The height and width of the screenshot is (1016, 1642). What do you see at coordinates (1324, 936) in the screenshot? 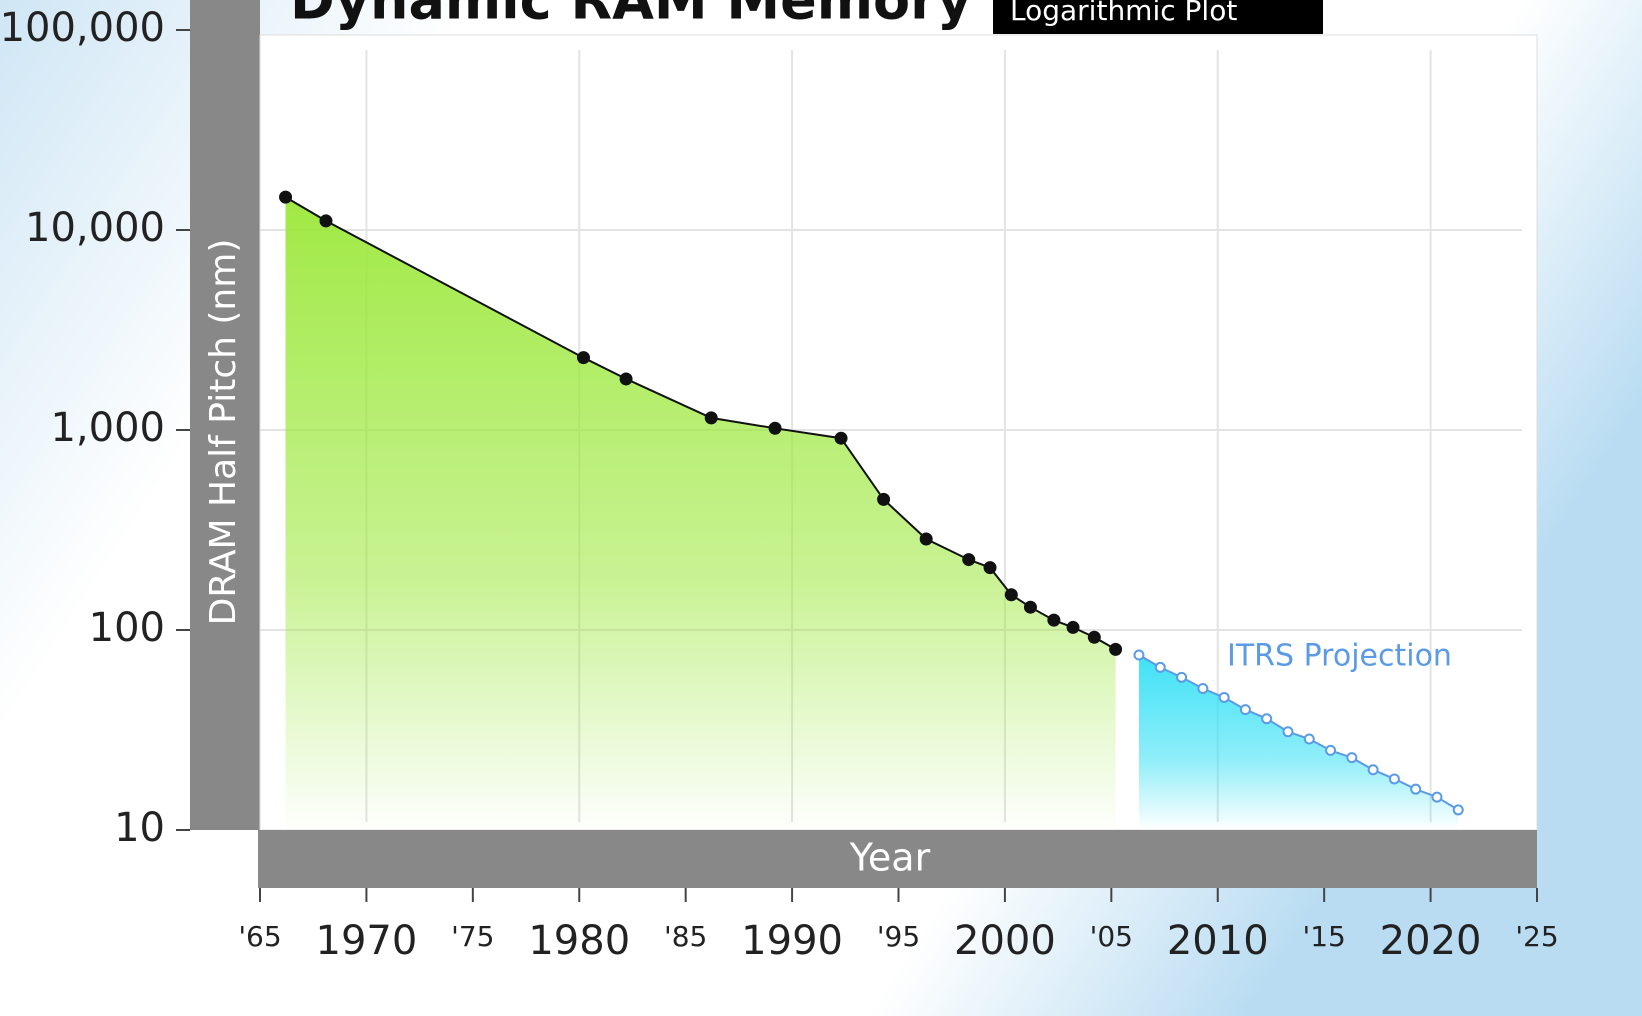
I see `x-tick-label: '15` at bounding box center [1324, 936].